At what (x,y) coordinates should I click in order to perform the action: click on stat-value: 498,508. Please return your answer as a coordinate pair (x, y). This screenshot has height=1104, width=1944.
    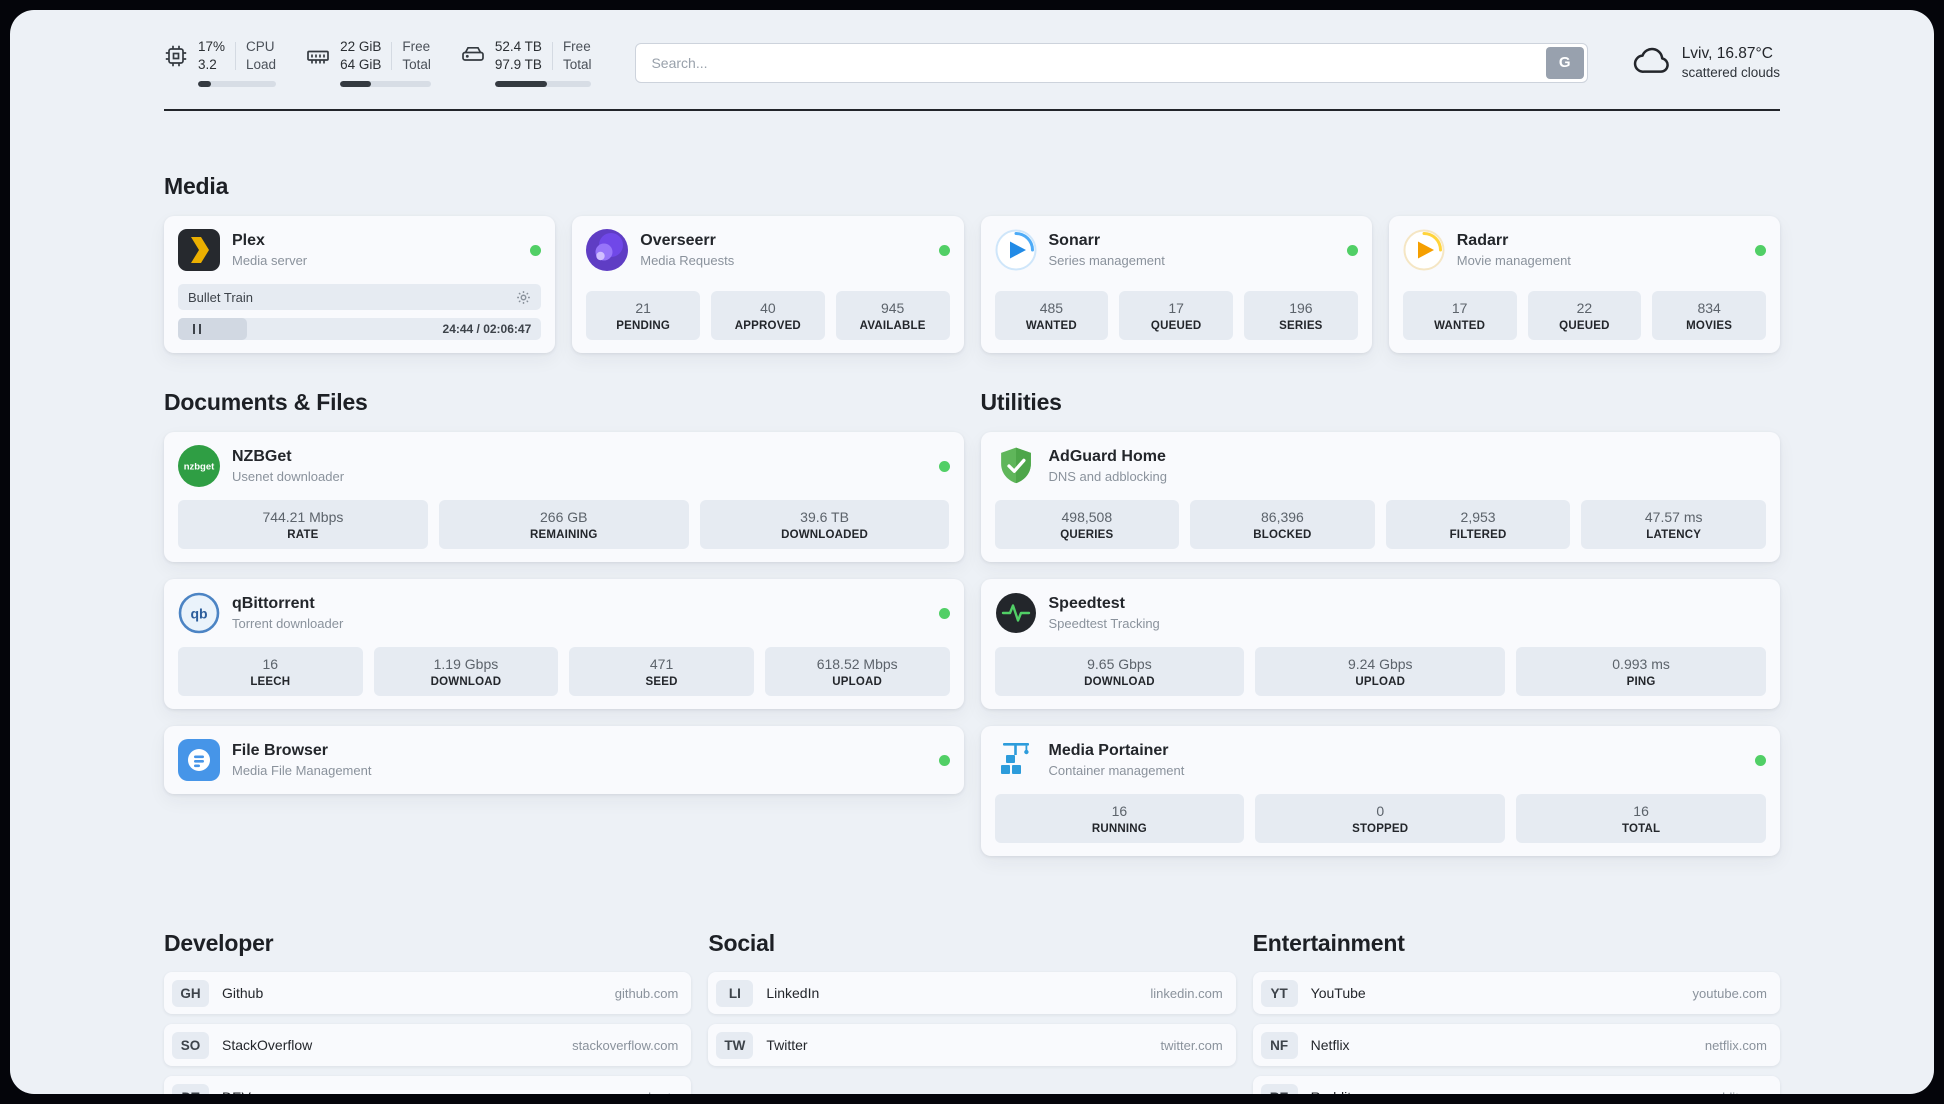
    Looking at the image, I should click on (1087, 517).